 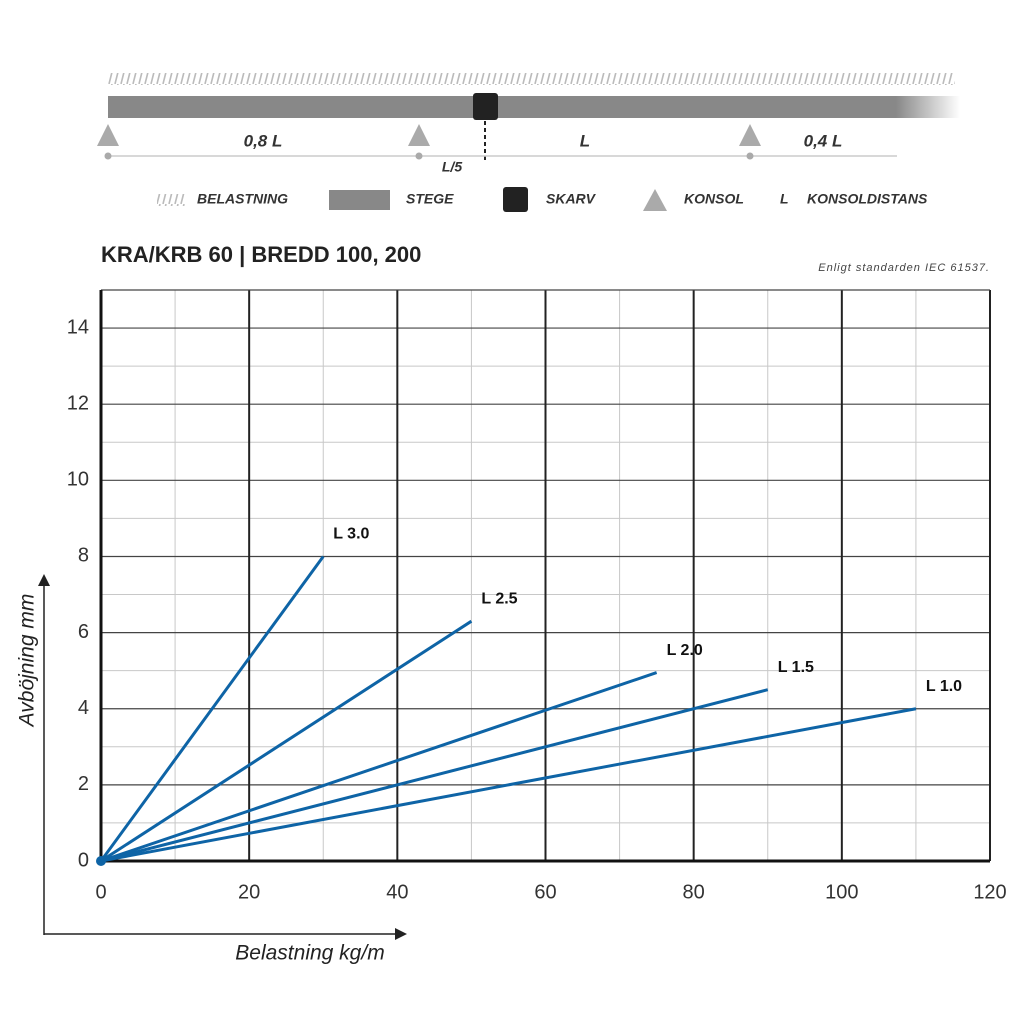 I want to click on chart-title: KRA/KRB 60 | BREDD 100, 200, so click(x=261, y=254).